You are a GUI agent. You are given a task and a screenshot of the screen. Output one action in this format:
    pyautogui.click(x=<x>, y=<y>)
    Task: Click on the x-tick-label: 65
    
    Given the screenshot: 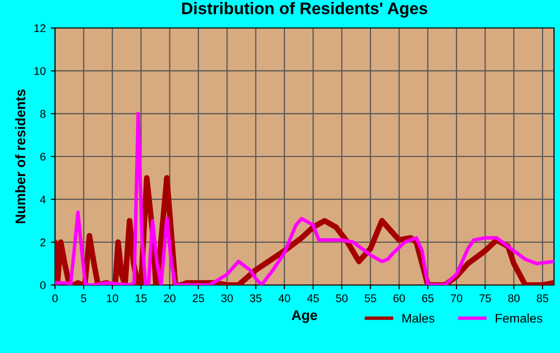 What is the action you would take?
    pyautogui.click(x=428, y=298)
    